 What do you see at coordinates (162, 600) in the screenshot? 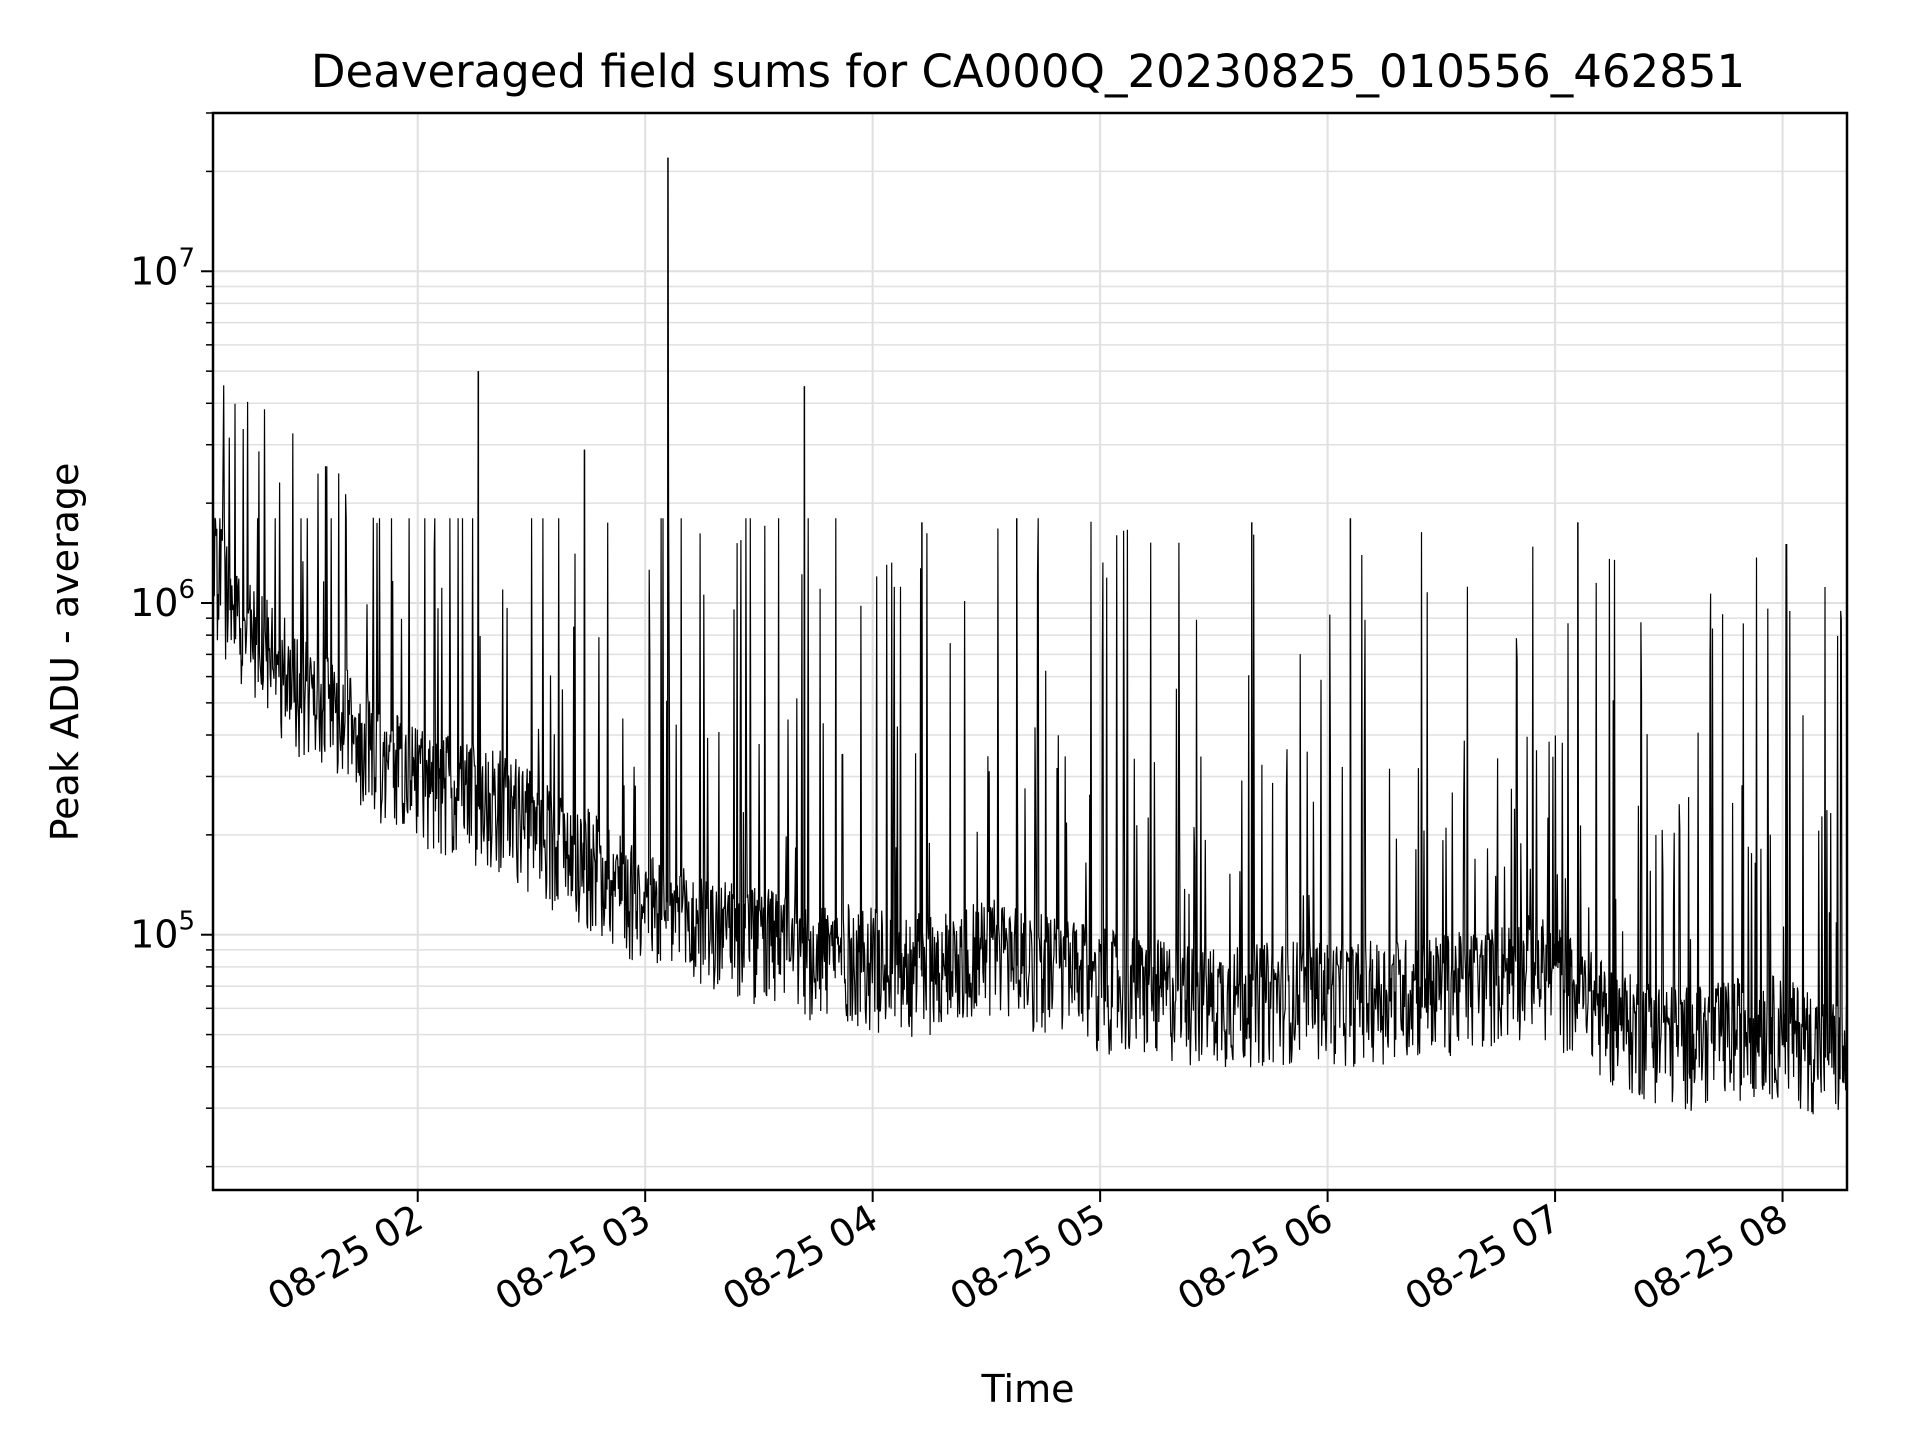
I see `y-tick-label: 10⁶` at bounding box center [162, 600].